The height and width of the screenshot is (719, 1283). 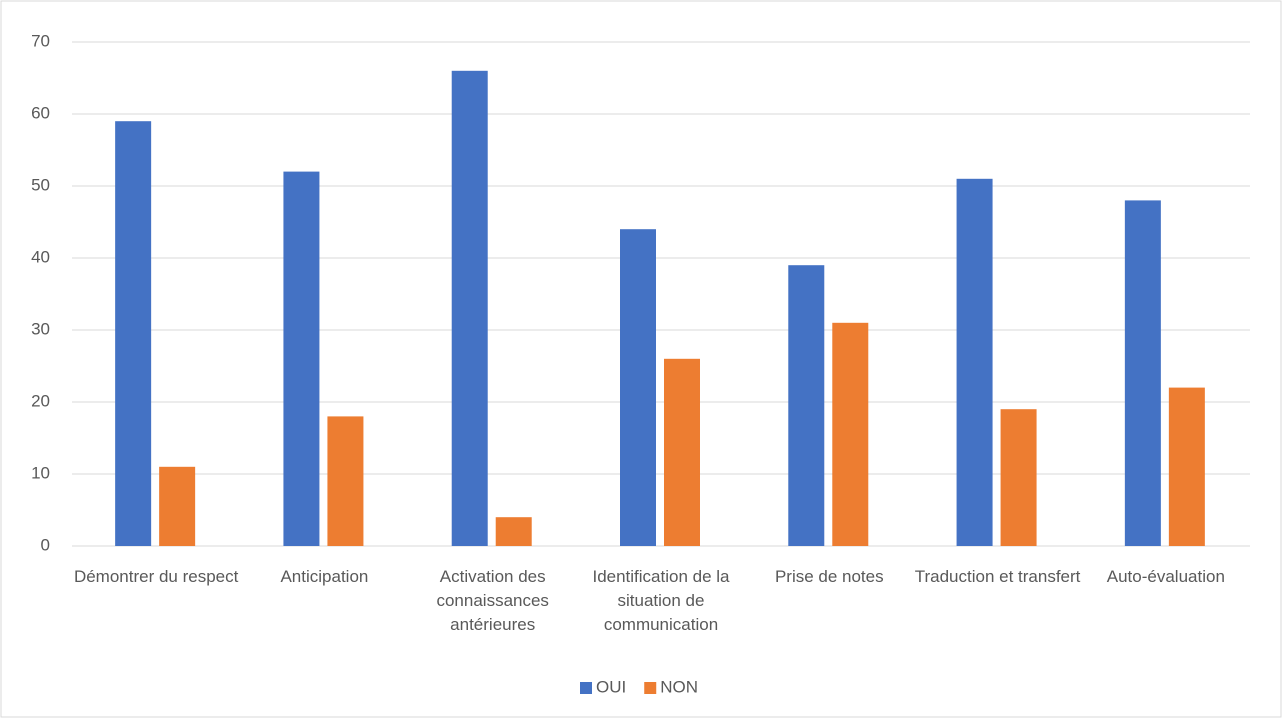 I want to click on x-tick-label: Activation des connaissances antérieures, so click(x=492, y=600).